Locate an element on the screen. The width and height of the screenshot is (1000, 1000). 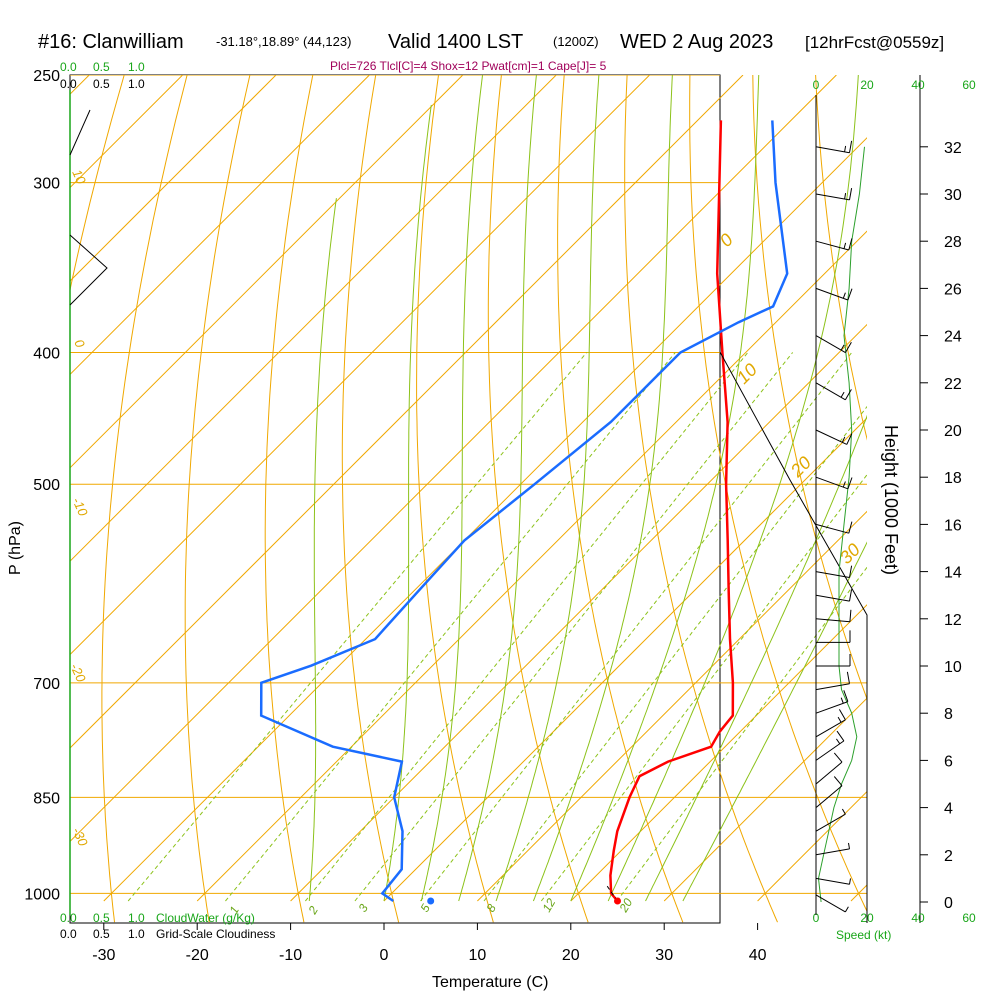
cloudiness-tick-bottom-0: 0.0 is located at coordinates (68, 934).